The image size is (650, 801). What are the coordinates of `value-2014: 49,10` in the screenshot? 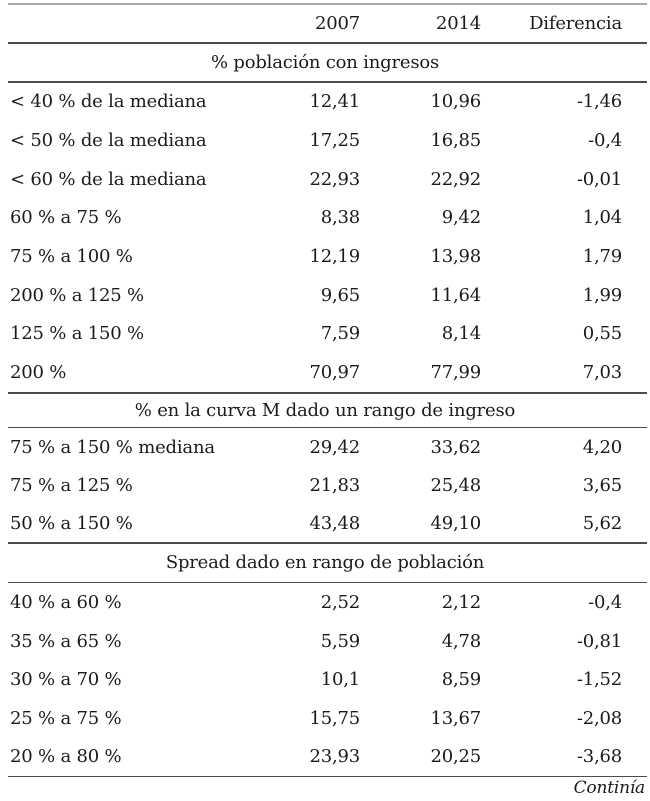 It's located at (455, 523).